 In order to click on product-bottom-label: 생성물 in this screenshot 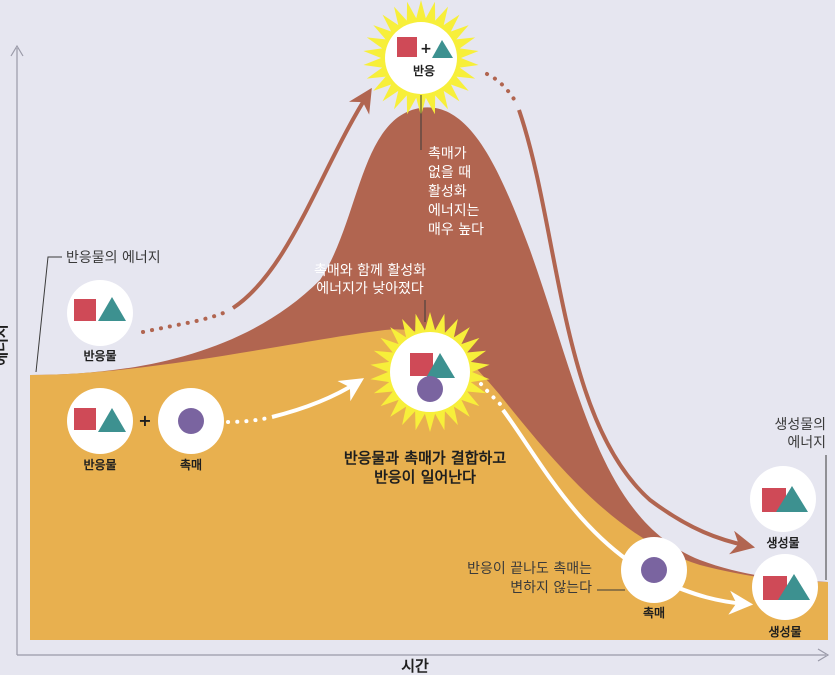, I will do `click(784, 631)`.